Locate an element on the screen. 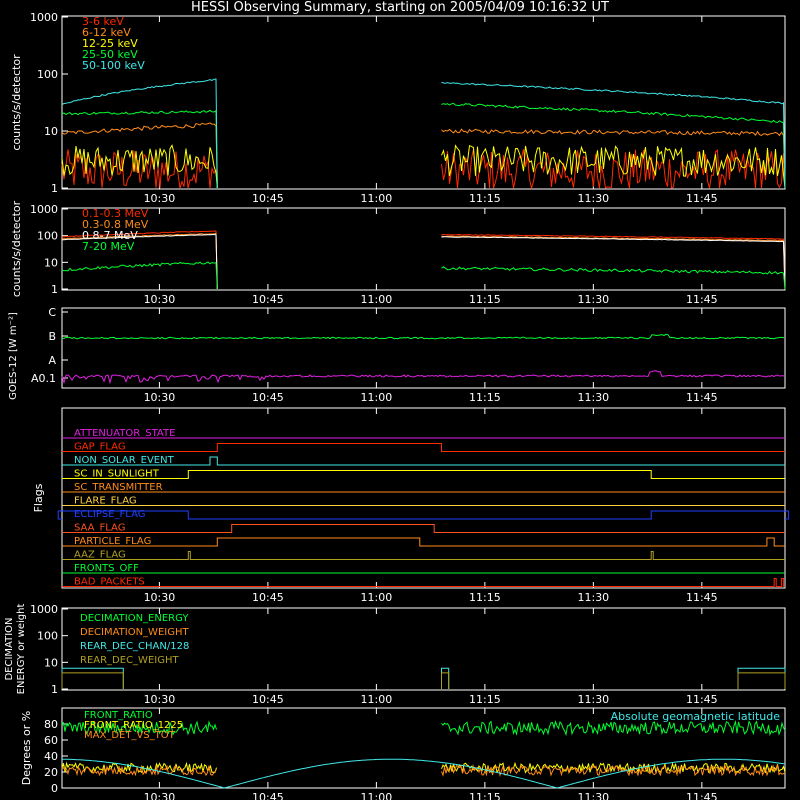  legend-rear-dec-weight: REAR_DEC_WEIGHT is located at coordinates (129, 660).